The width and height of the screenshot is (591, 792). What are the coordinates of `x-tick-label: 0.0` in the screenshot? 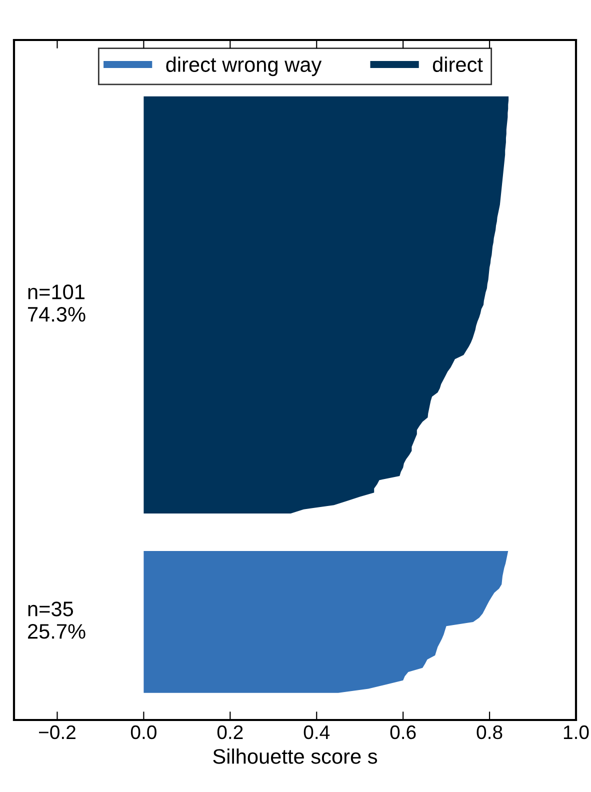 It's located at (143, 732).